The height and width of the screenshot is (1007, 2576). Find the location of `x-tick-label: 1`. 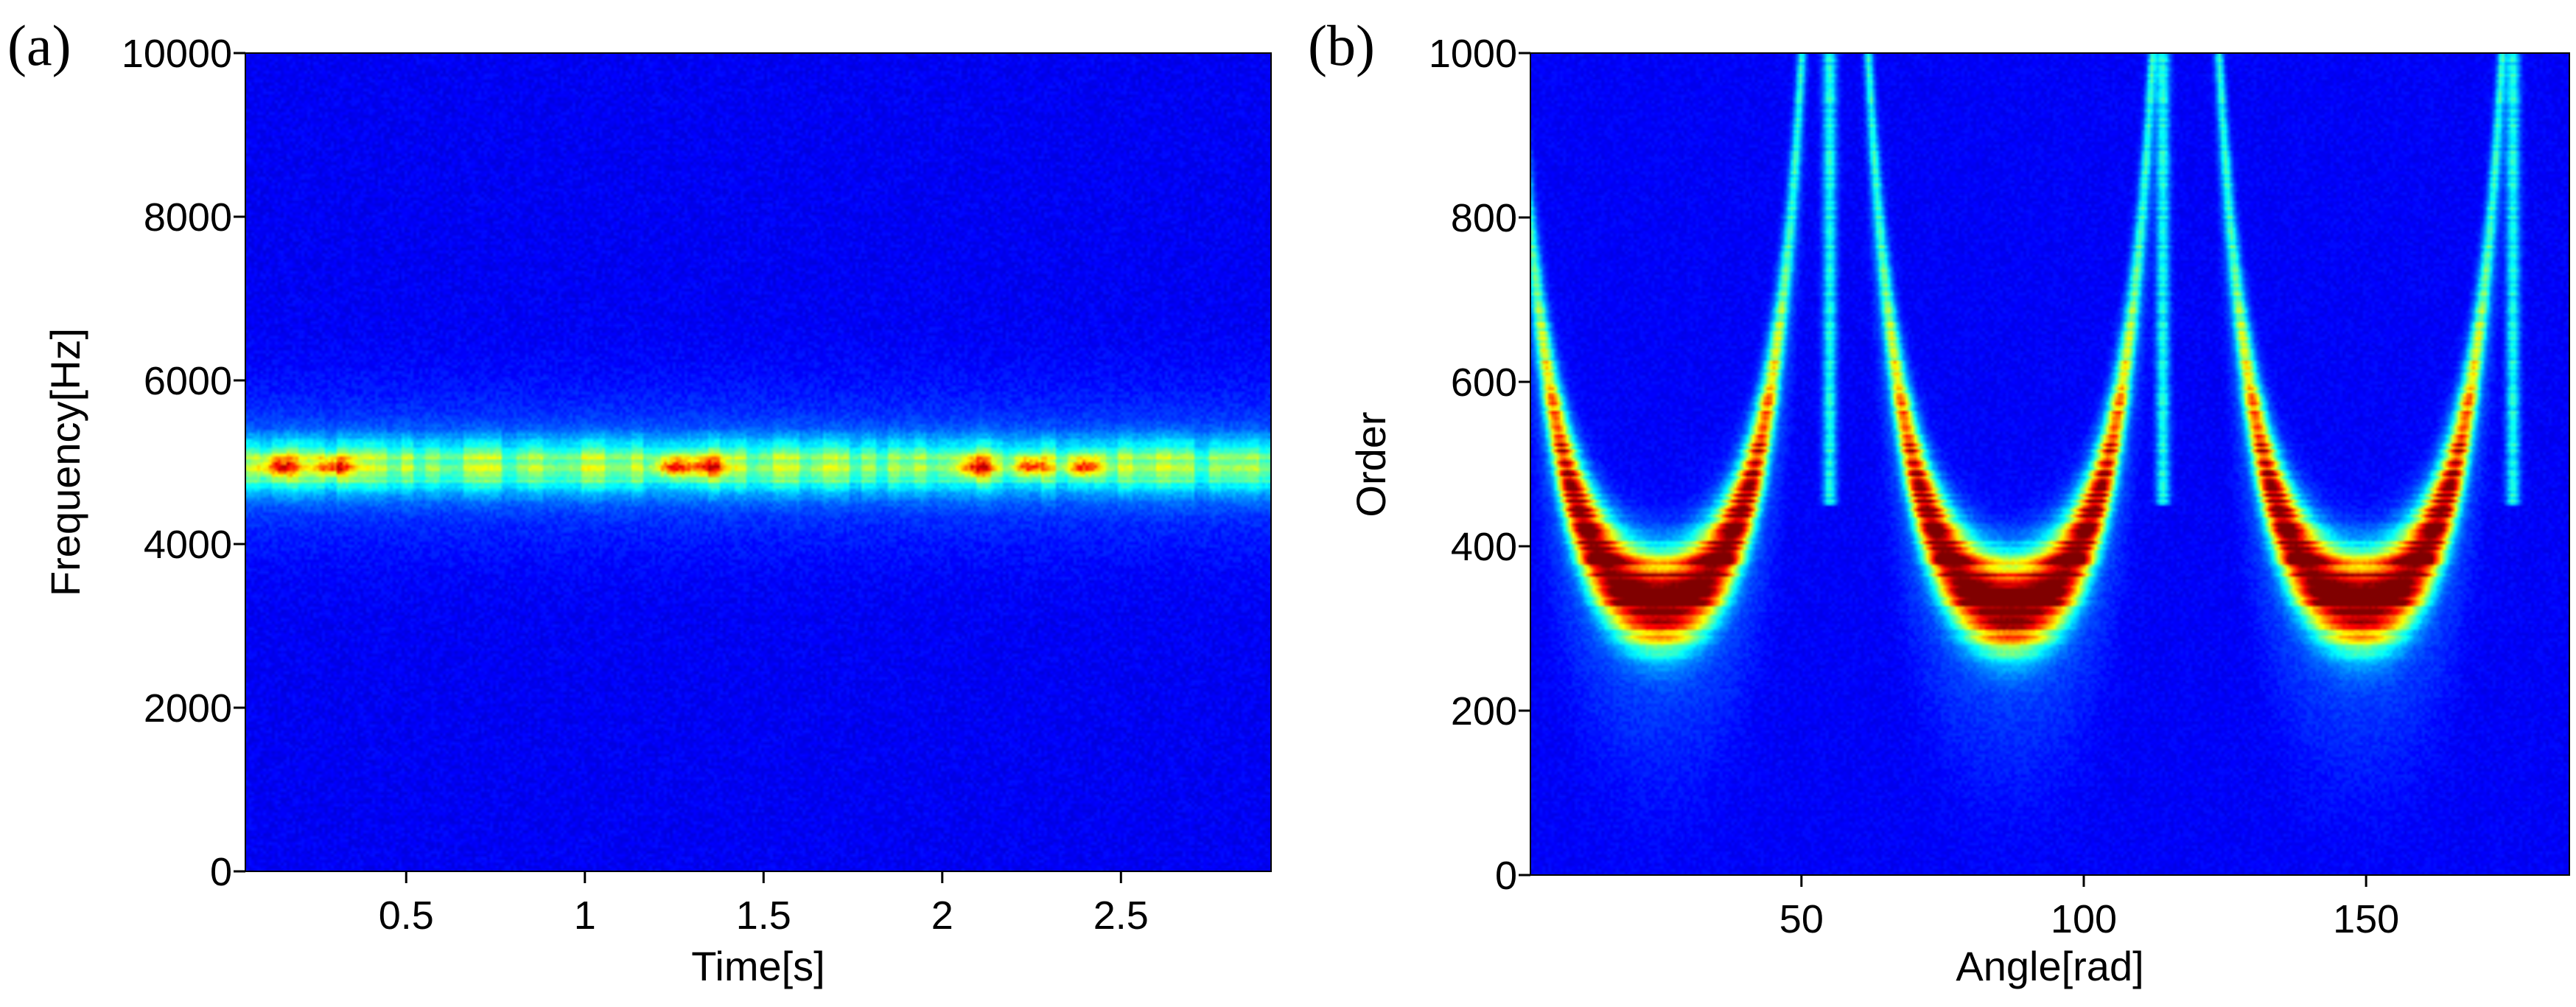

x-tick-label: 1 is located at coordinates (585, 915).